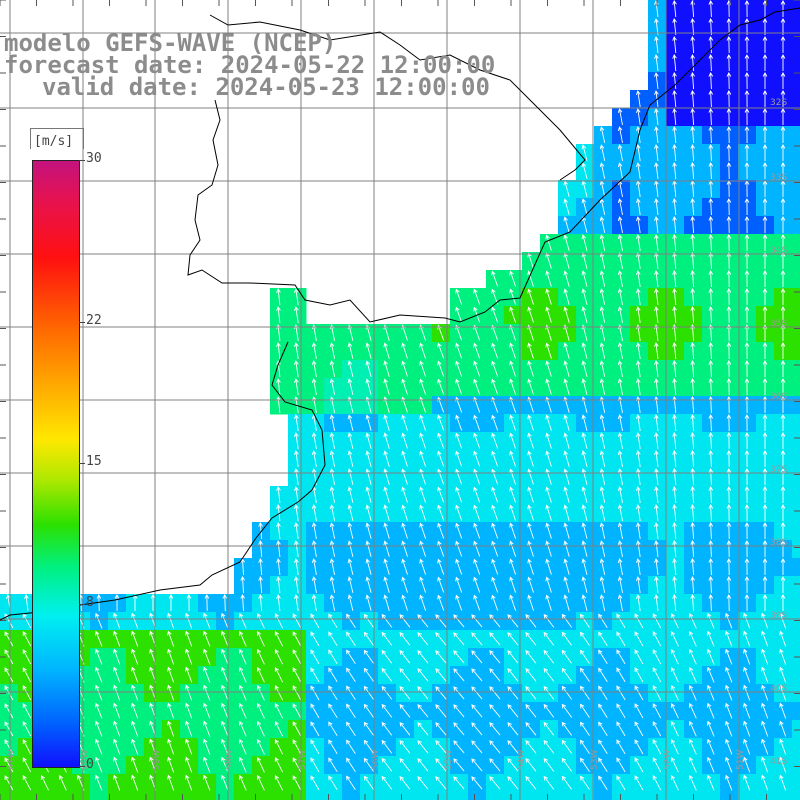  What do you see at coordinates (303, 760) in the screenshot?
I see `longitude-label: 57W` at bounding box center [303, 760].